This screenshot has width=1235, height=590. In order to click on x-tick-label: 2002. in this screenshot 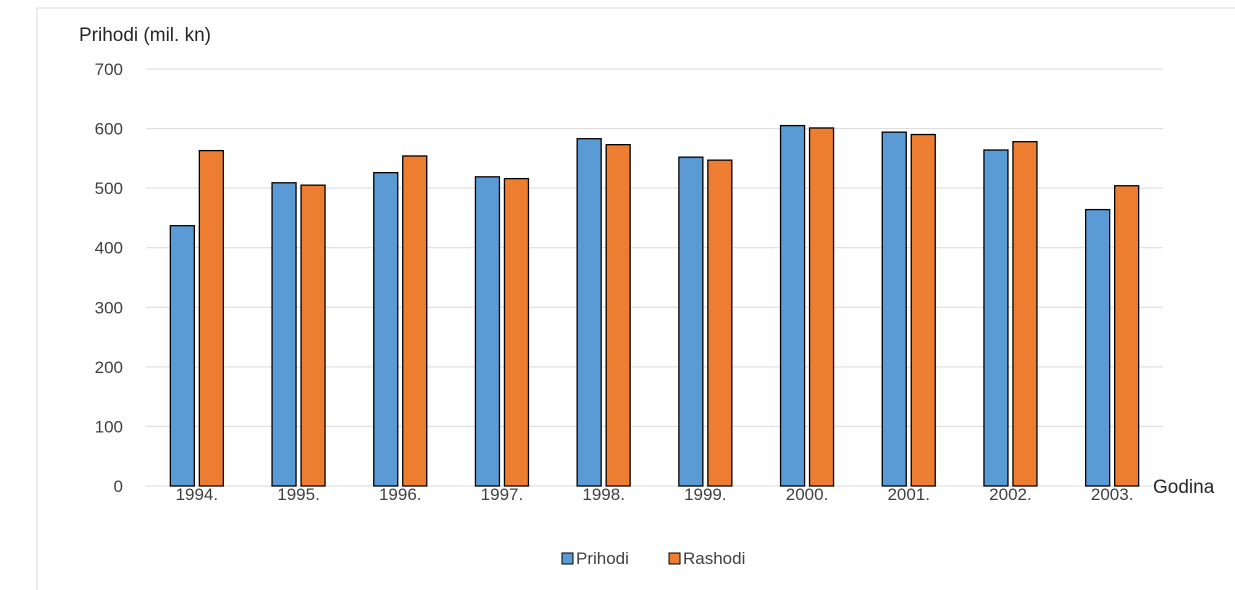, I will do `click(1010, 494)`.